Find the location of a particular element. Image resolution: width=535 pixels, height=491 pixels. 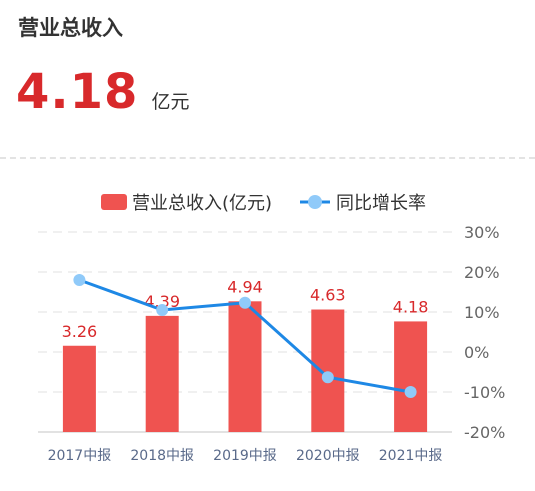

x-tick-label: 2020中报 is located at coordinates (328, 456).